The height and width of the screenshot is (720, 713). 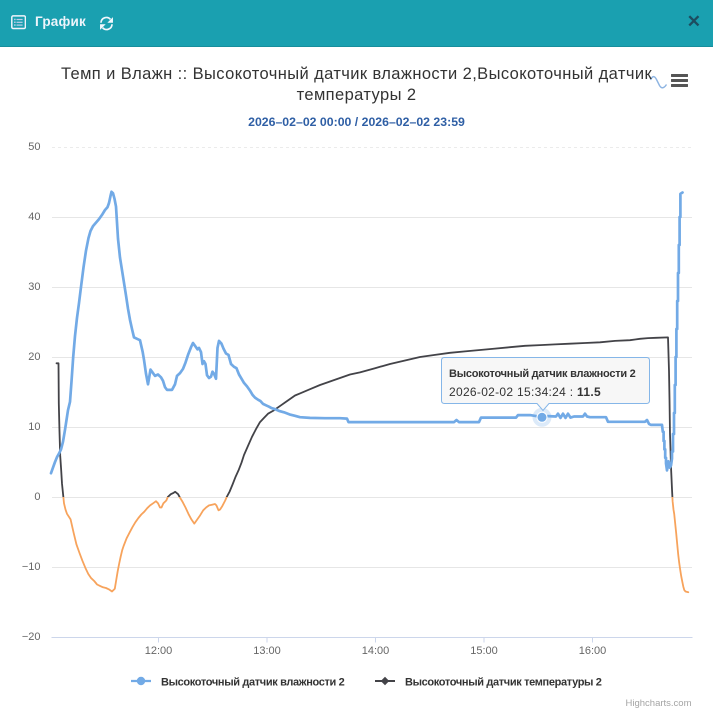 What do you see at coordinates (593, 651) in the screenshot?
I see `svg-text: 16:00` at bounding box center [593, 651].